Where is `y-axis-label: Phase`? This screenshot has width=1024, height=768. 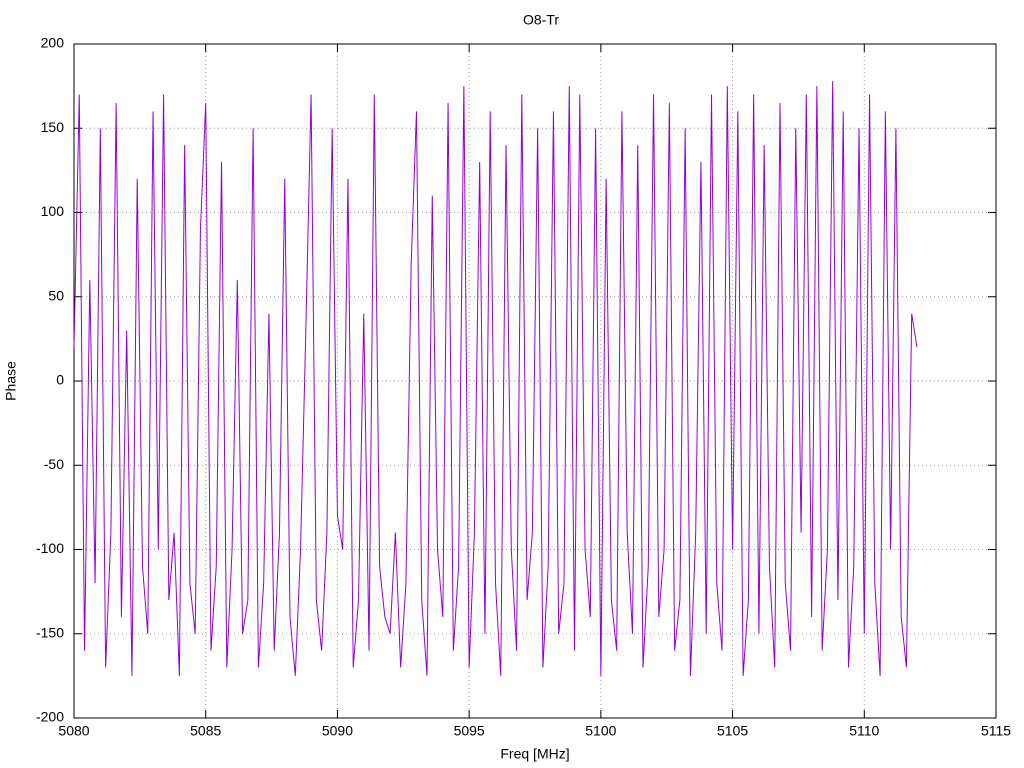 y-axis-label: Phase is located at coordinates (11, 381).